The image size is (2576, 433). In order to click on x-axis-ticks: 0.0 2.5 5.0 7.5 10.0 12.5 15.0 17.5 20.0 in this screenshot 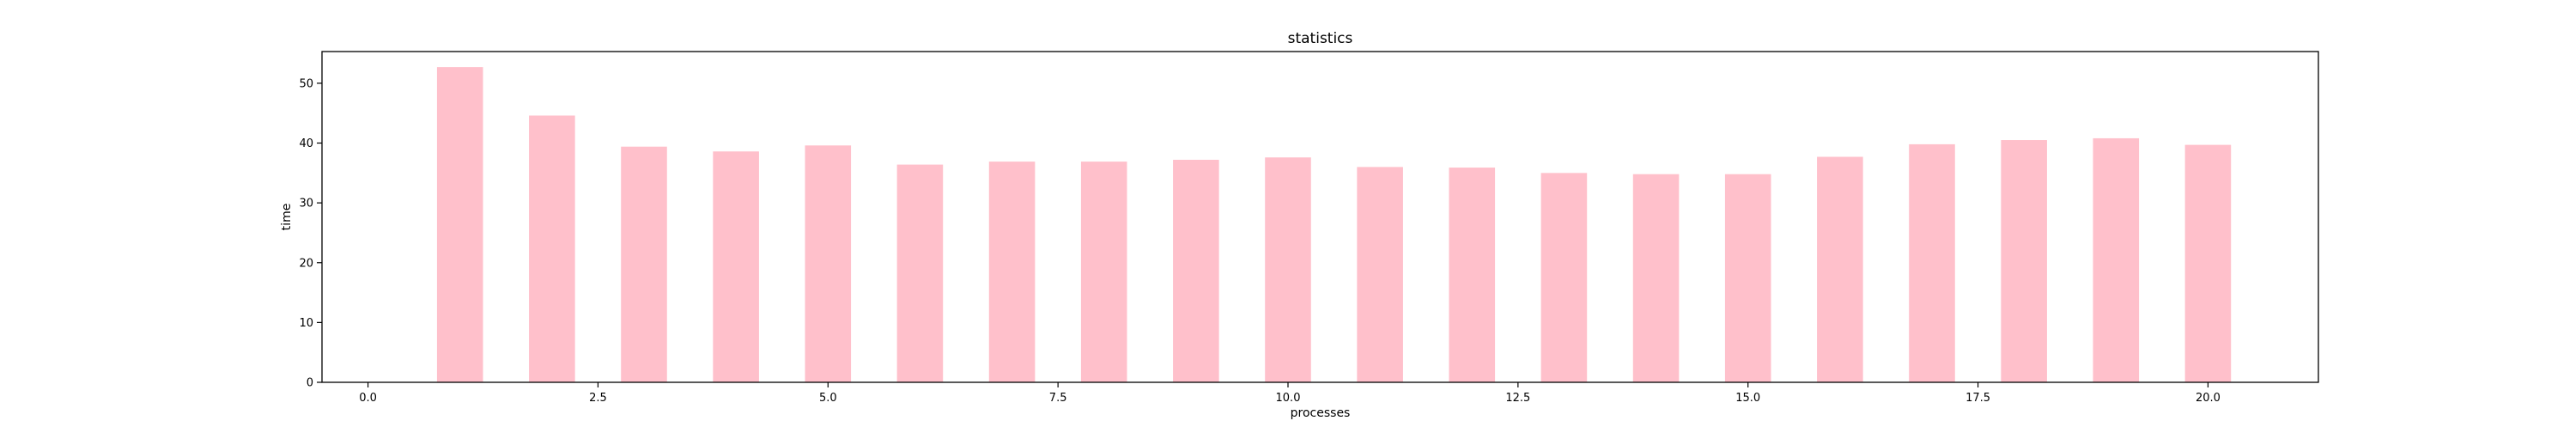, I will do `click(1290, 393)`.